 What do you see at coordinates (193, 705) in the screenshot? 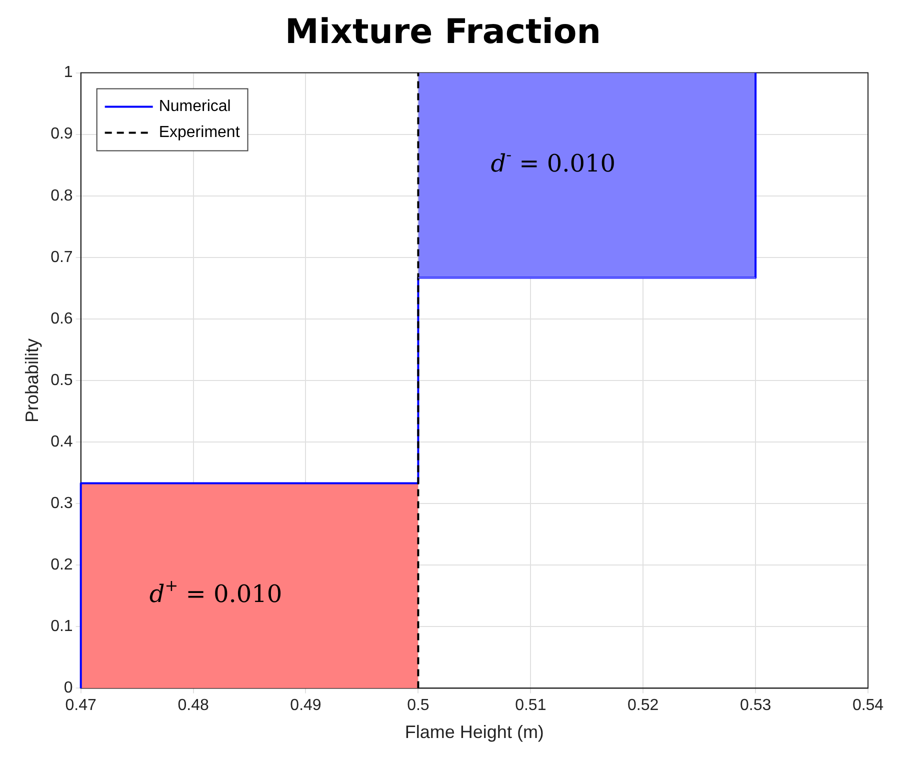
I see `x-tick-label: 0.48` at bounding box center [193, 705].